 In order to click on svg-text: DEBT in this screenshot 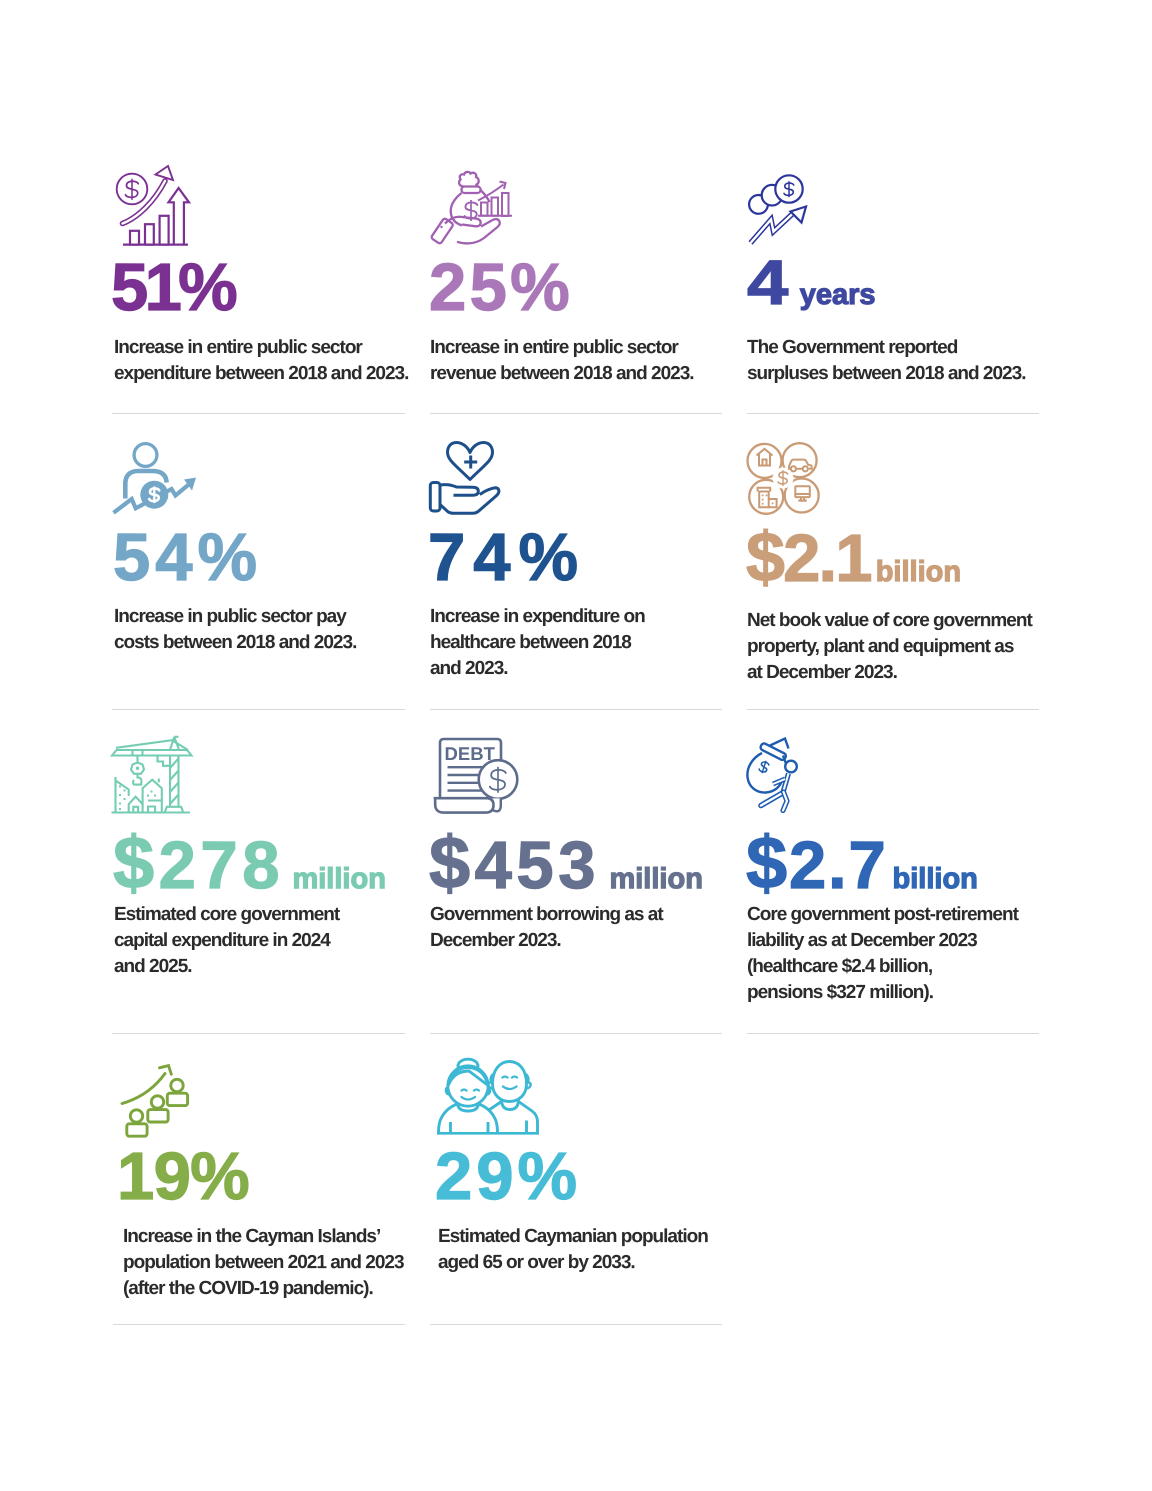, I will do `click(469, 753)`.